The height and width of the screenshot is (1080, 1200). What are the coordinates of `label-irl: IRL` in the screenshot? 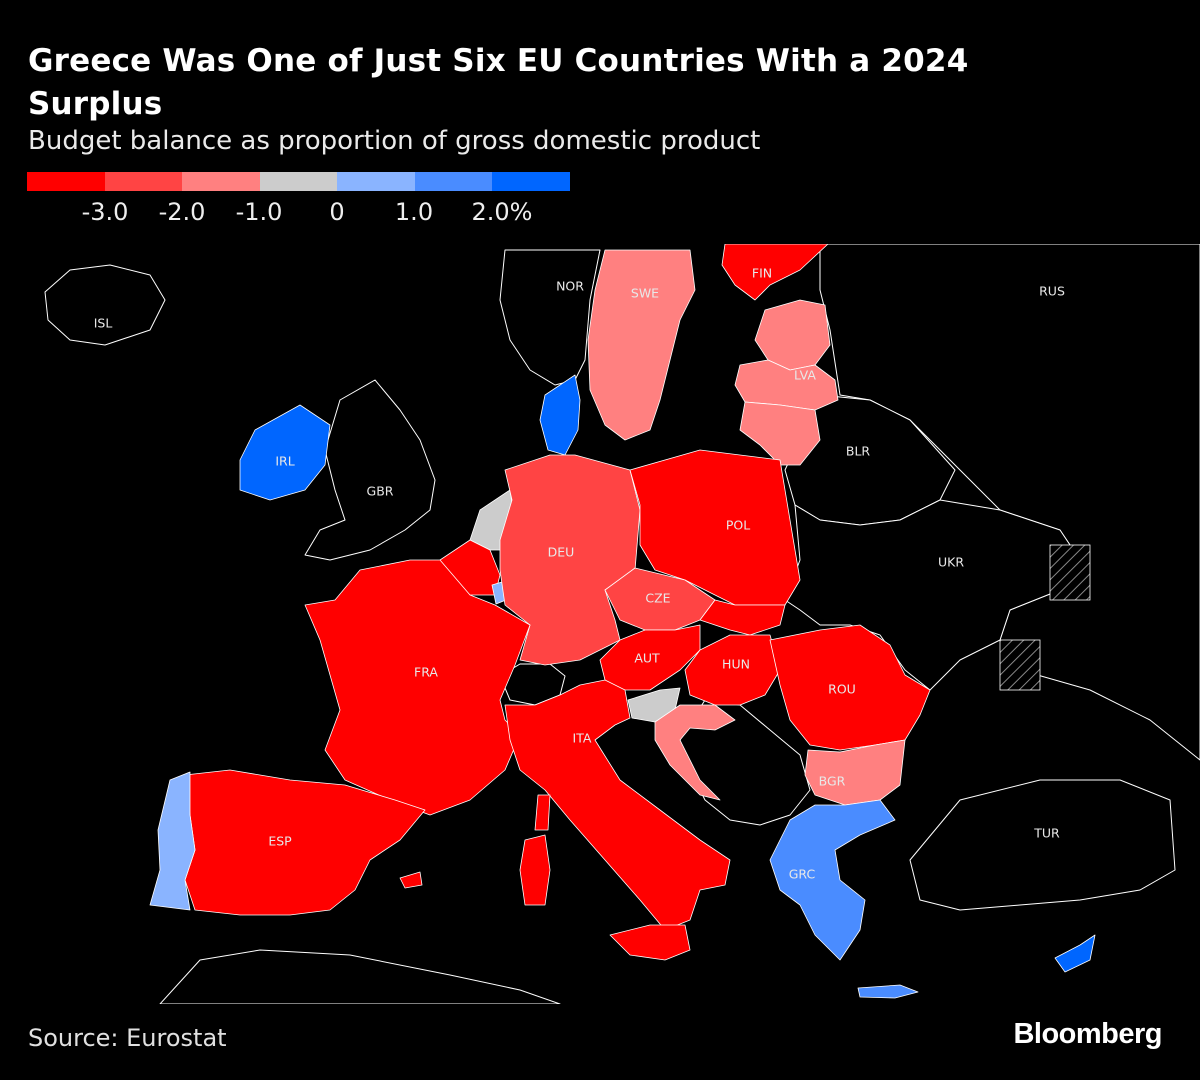 It's located at (284, 461).